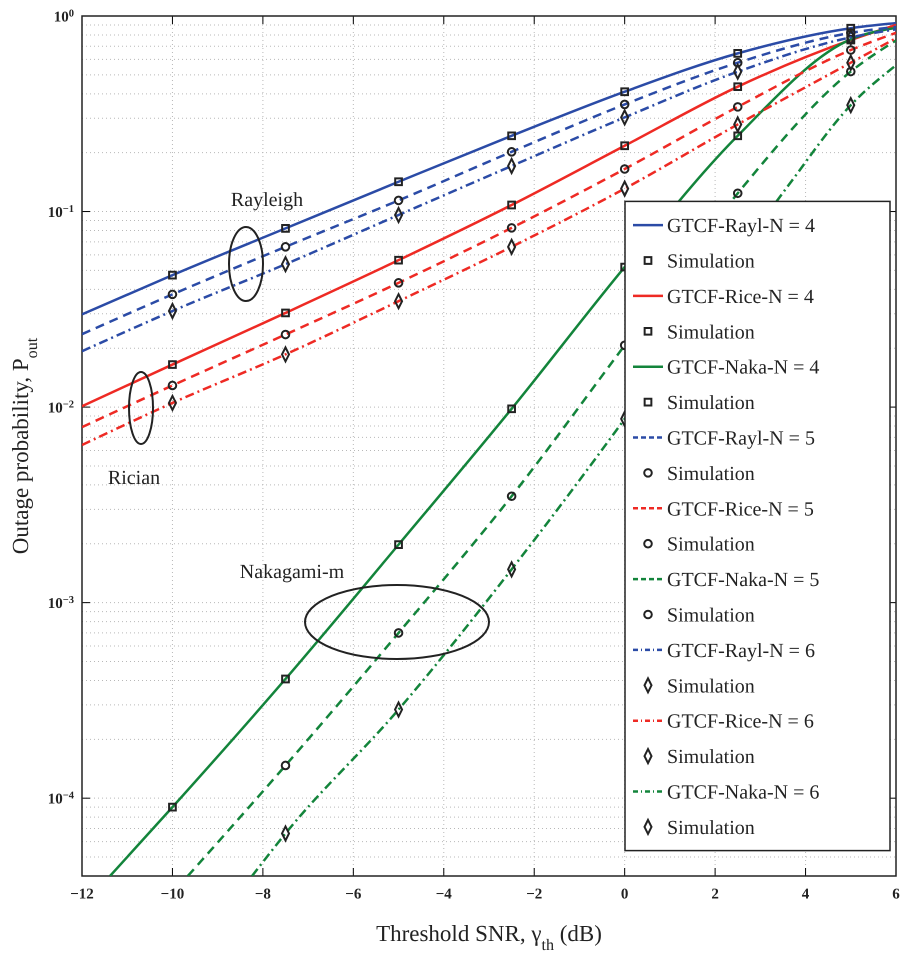 The image size is (904, 953). Describe the element at coordinates (267, 200) in the screenshot. I see `annotation: Rayleigh` at that location.